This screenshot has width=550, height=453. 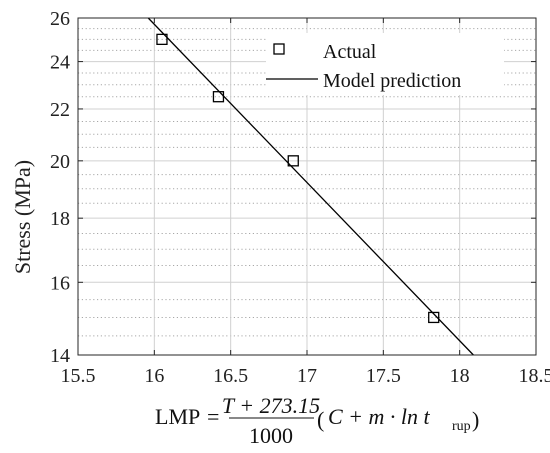 What do you see at coordinates (271, 435) in the screenshot?
I see `formula-denominator: 1000` at bounding box center [271, 435].